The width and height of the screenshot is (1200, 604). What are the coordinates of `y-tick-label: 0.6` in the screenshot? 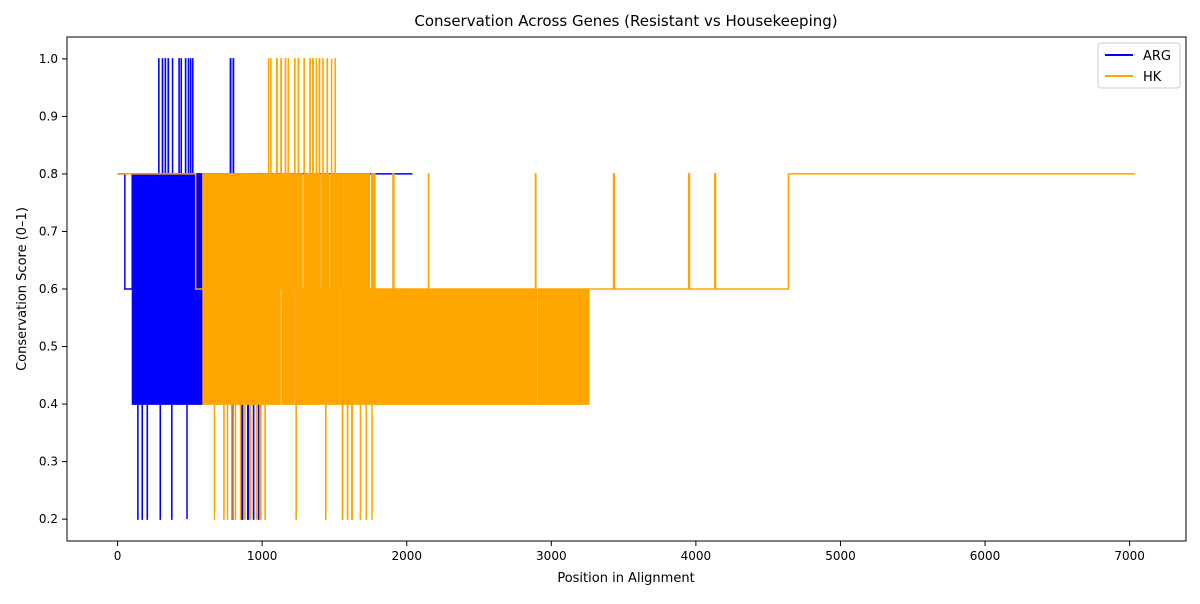 It's located at (48, 289).